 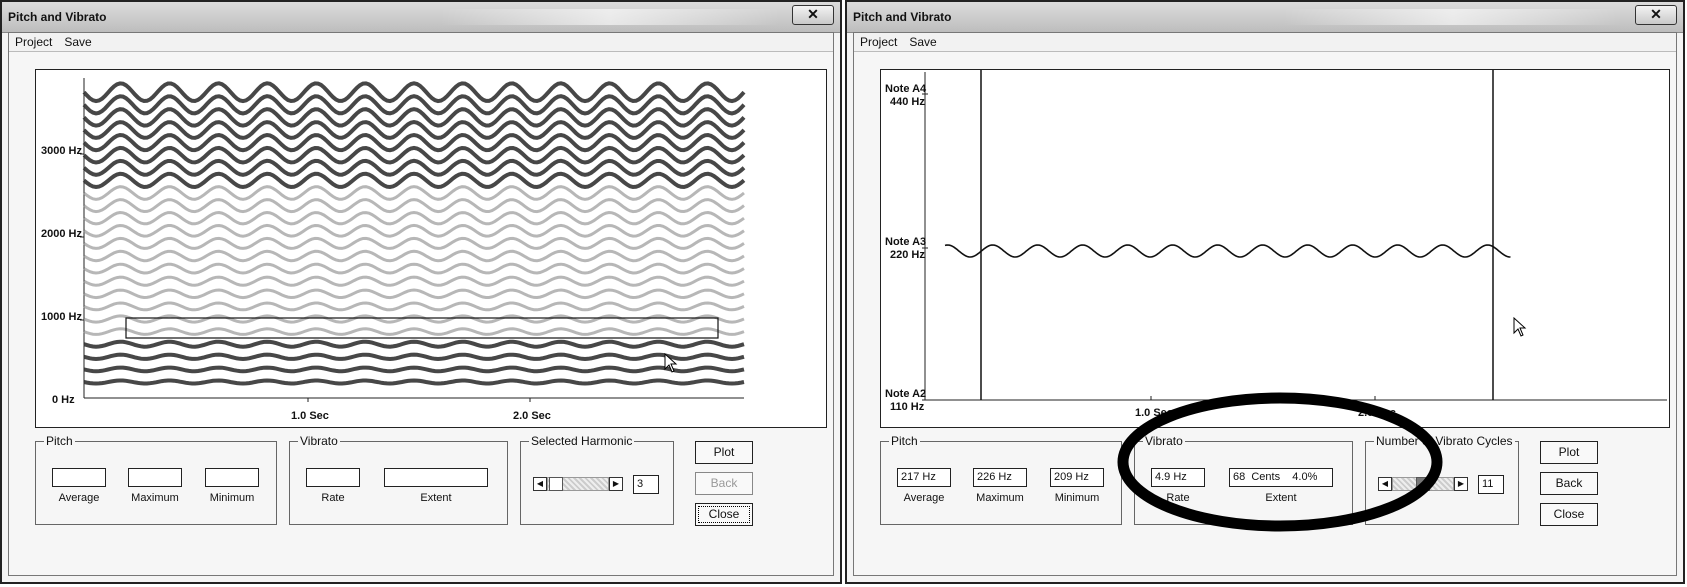 What do you see at coordinates (1491, 484) in the screenshot?
I see `vibrato-cycles-value: 11` at bounding box center [1491, 484].